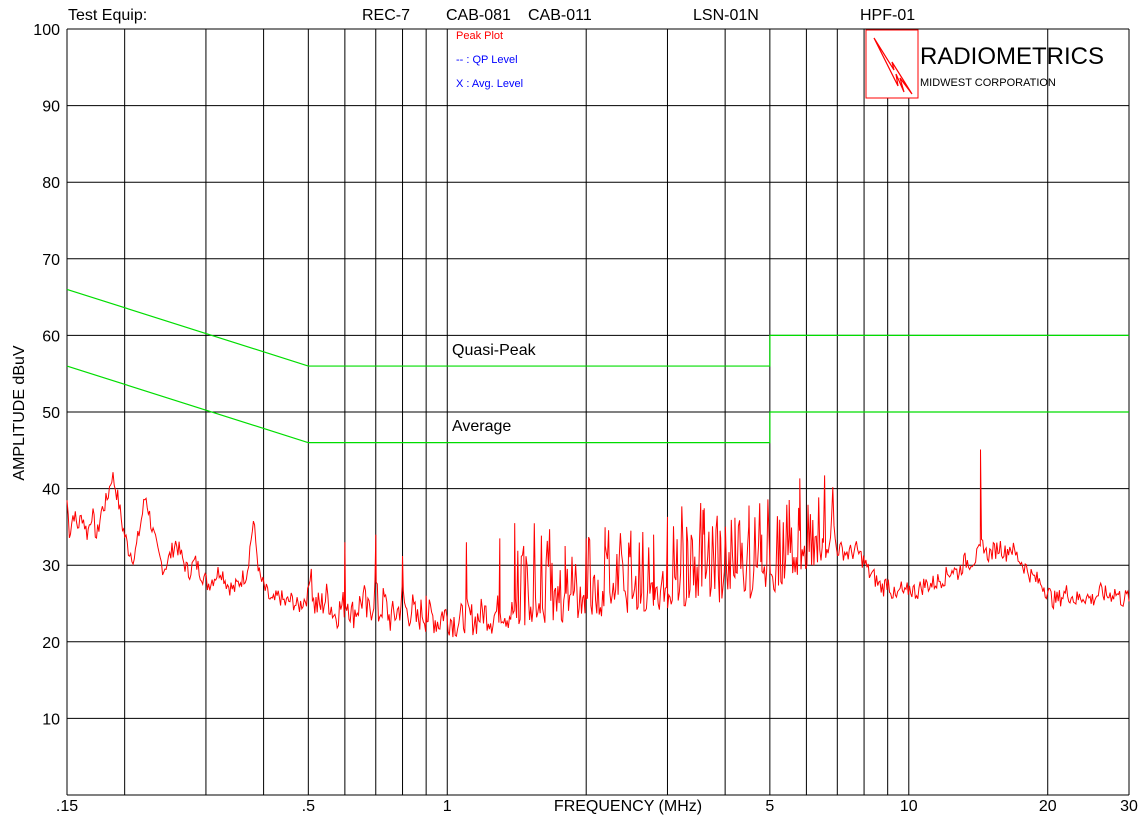 This screenshot has height=818, width=1143. What do you see at coordinates (597, 404) in the screenshot?
I see `limit-line-average` at bounding box center [597, 404].